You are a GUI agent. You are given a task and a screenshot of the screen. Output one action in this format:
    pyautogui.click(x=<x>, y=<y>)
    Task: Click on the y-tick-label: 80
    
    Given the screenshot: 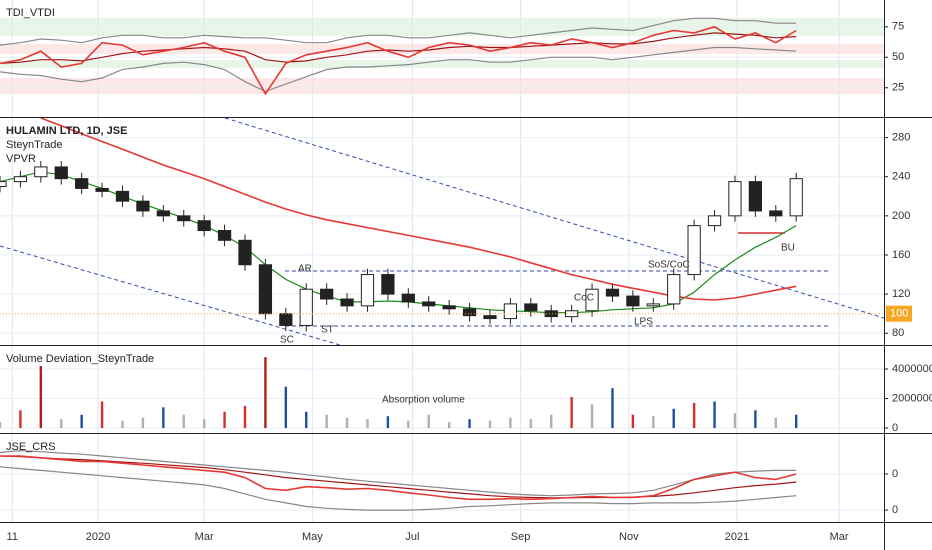 What is the action you would take?
    pyautogui.click(x=898, y=333)
    